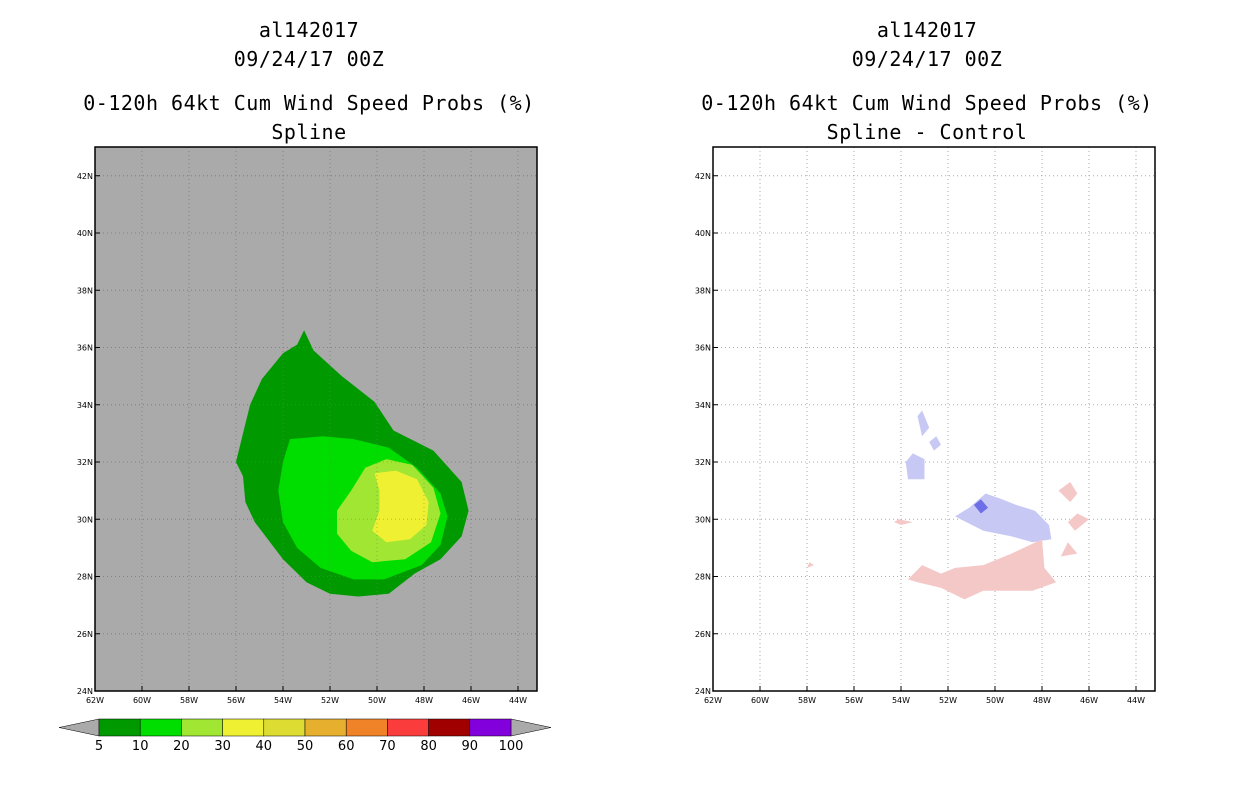 The image size is (1236, 800). What do you see at coordinates (346, 746) in the screenshot?
I see `colorbar-label: 60` at bounding box center [346, 746].